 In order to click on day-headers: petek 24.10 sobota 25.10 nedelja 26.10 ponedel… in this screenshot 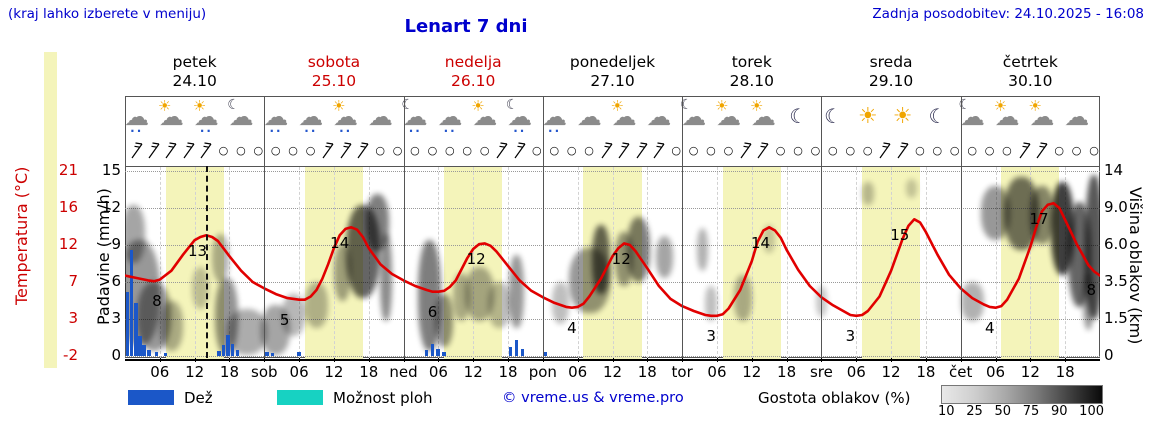, I will do `click(576, 74)`.